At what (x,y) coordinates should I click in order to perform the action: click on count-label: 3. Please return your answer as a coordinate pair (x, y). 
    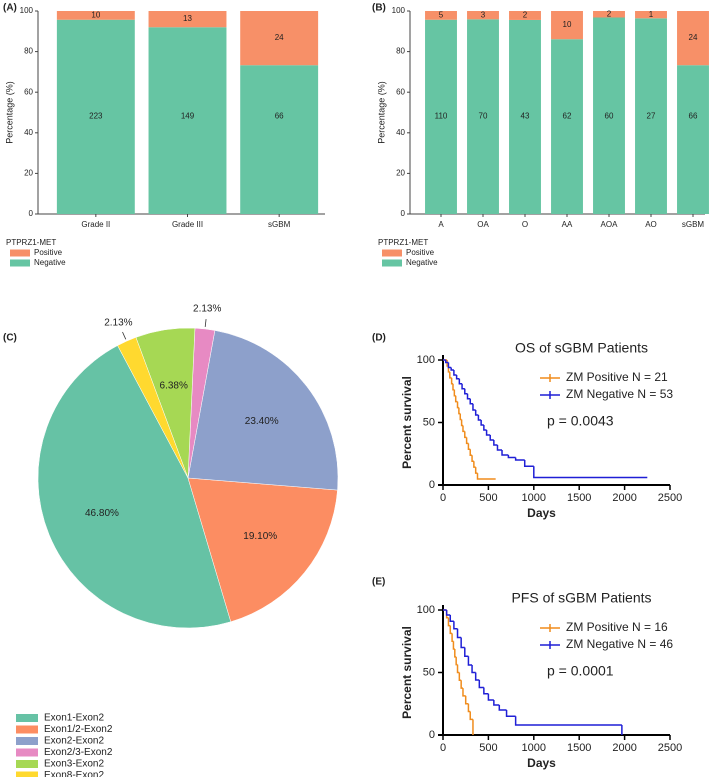
    Looking at the image, I should click on (483, 14).